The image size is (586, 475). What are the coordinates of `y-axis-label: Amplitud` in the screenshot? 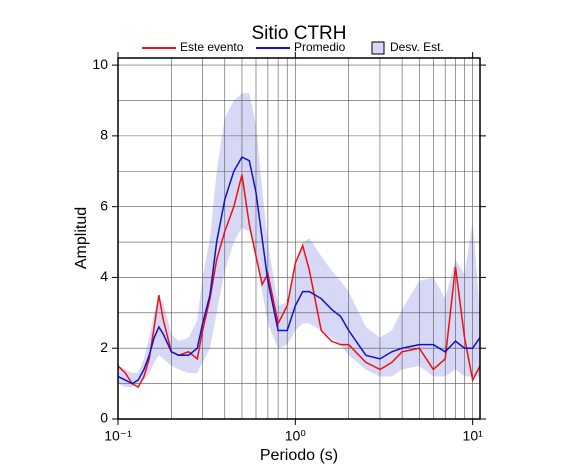 It's located at (81, 238).